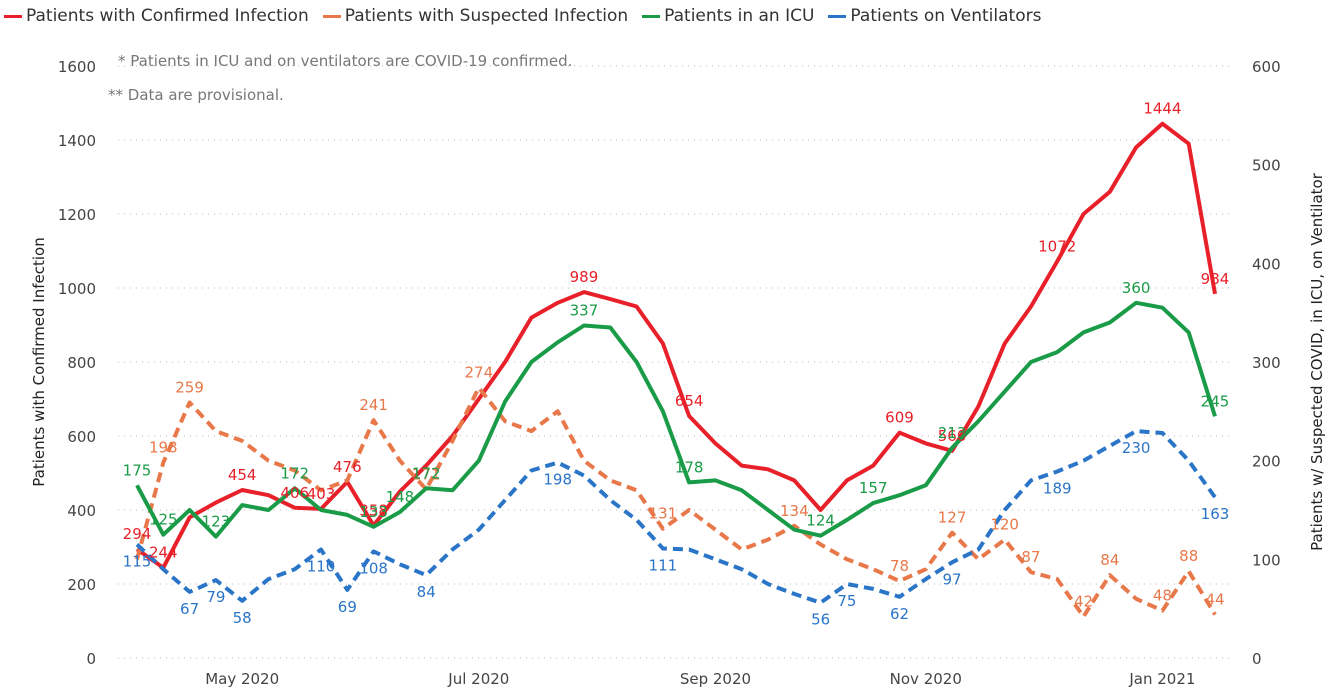 This screenshot has height=691, width=1341. Describe the element at coordinates (899, 614) in the screenshot. I see `data-label: 62` at that location.